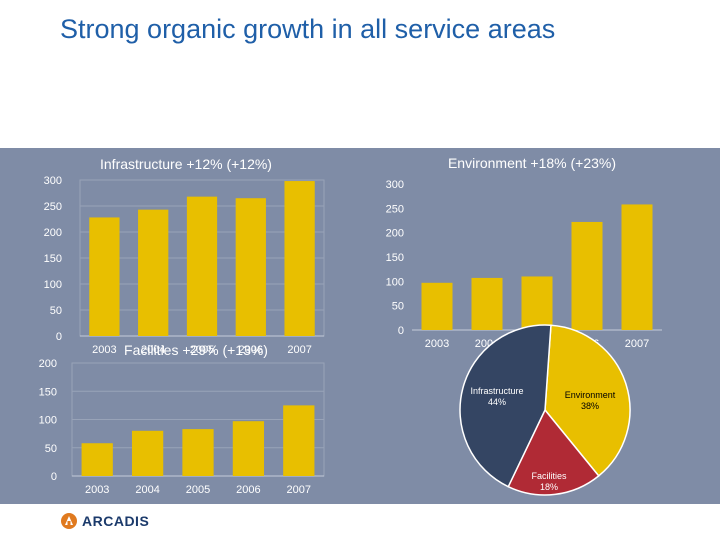  What do you see at coordinates (59, 337) in the screenshot?
I see `infrastructure-ytick-label: 0` at bounding box center [59, 337].